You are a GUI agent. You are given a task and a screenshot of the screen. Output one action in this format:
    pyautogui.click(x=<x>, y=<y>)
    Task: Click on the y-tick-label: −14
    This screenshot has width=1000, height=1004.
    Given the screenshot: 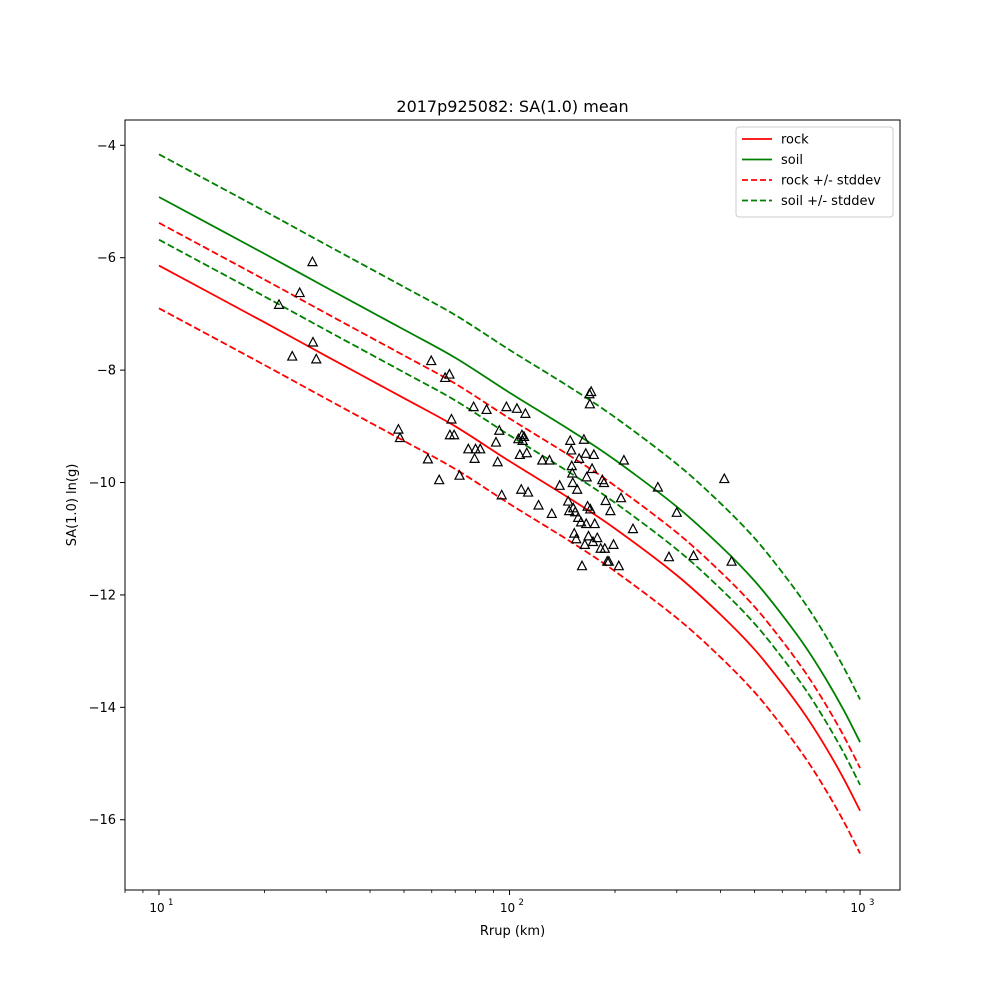 What is the action you would take?
    pyautogui.click(x=102, y=708)
    